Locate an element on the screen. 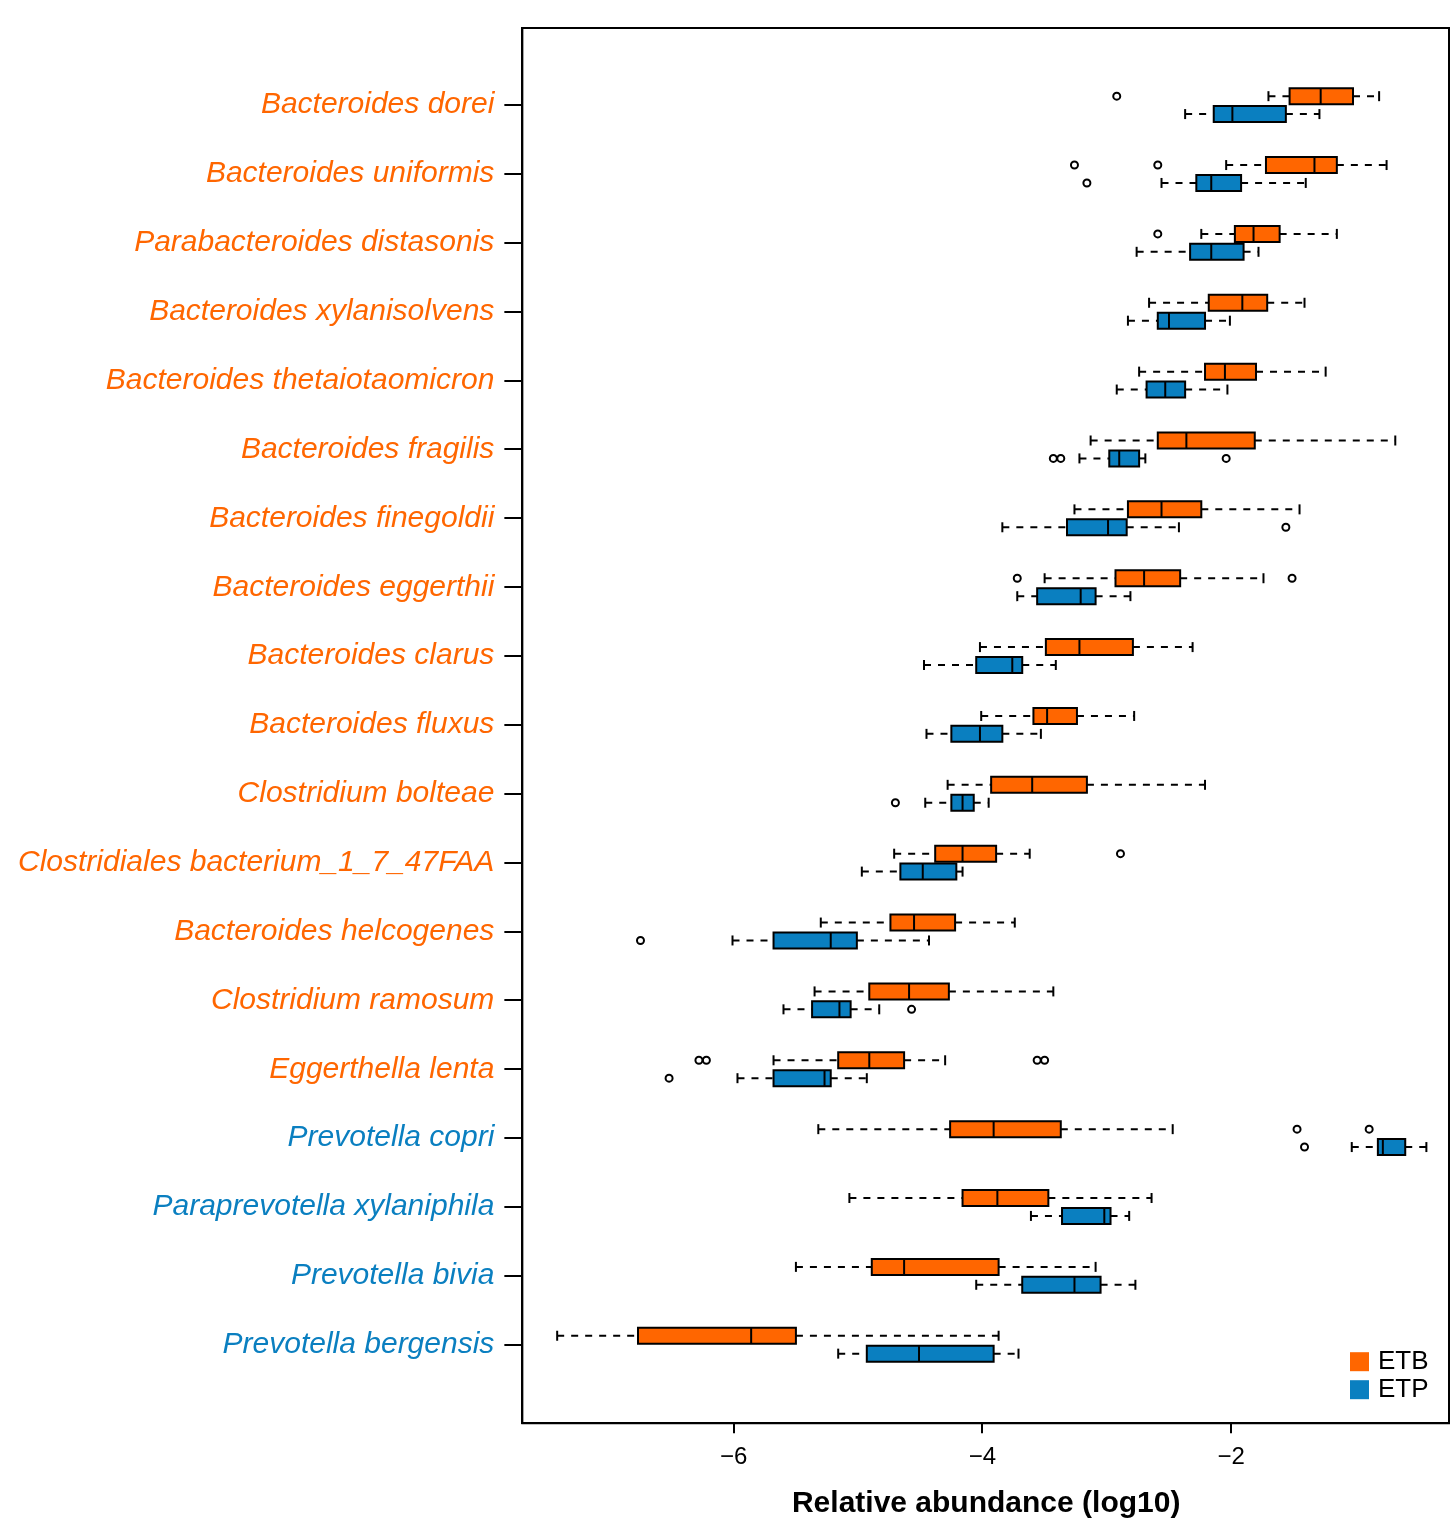 The image size is (1450, 1528). x-axis-title: Relative abundance (log10) is located at coordinates (986, 1502).